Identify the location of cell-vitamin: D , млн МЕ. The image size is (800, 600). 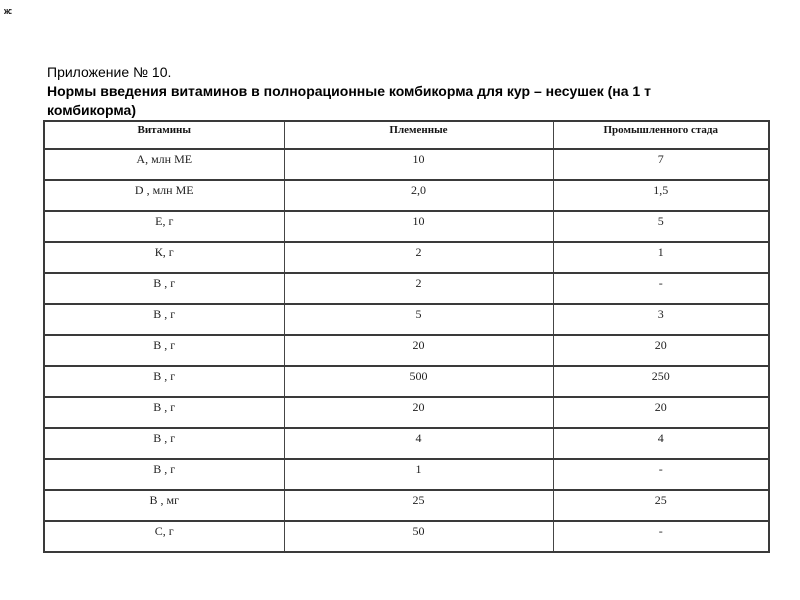
(164, 195).